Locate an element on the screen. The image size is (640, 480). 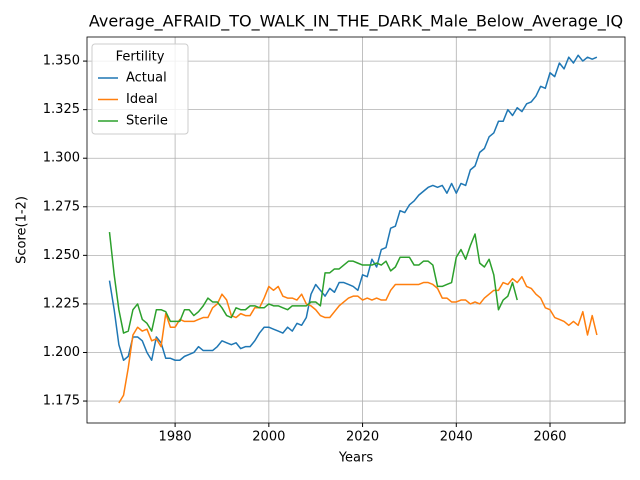
legend-label: Sterile is located at coordinates (147, 121).